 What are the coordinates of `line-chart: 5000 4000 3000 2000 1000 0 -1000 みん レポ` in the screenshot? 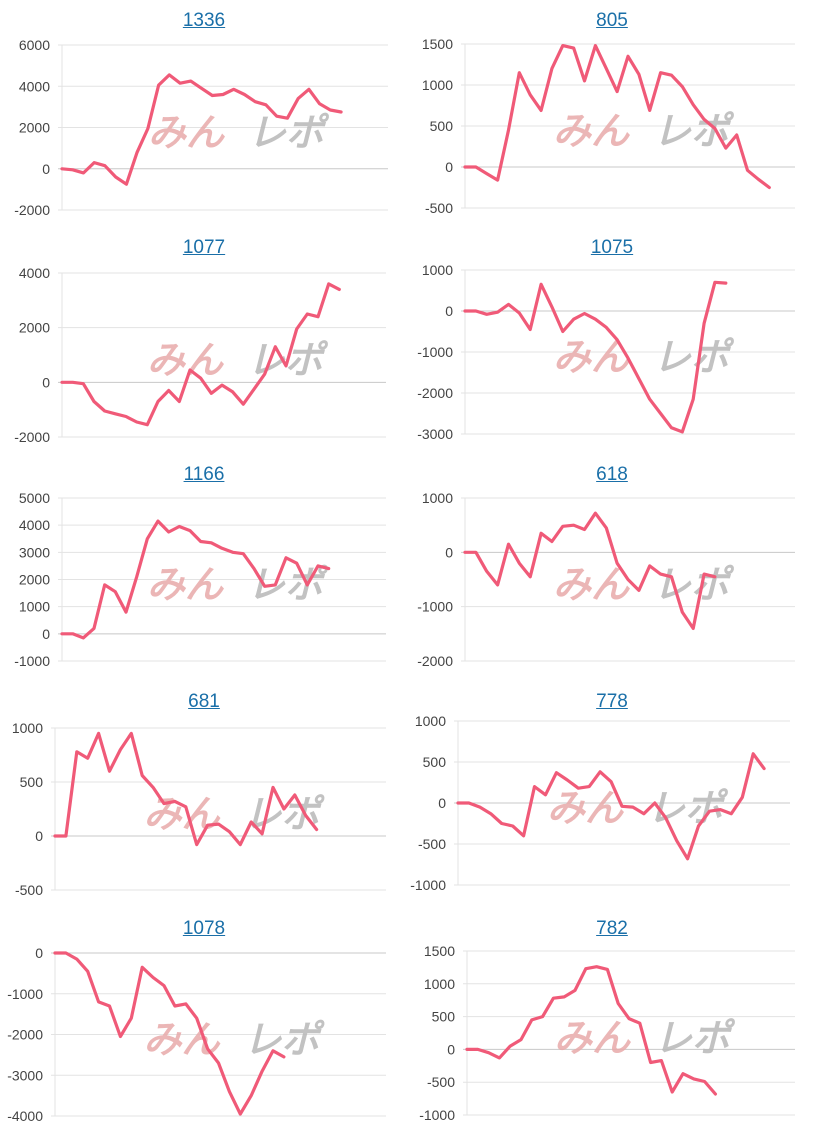 It's located at (200, 579).